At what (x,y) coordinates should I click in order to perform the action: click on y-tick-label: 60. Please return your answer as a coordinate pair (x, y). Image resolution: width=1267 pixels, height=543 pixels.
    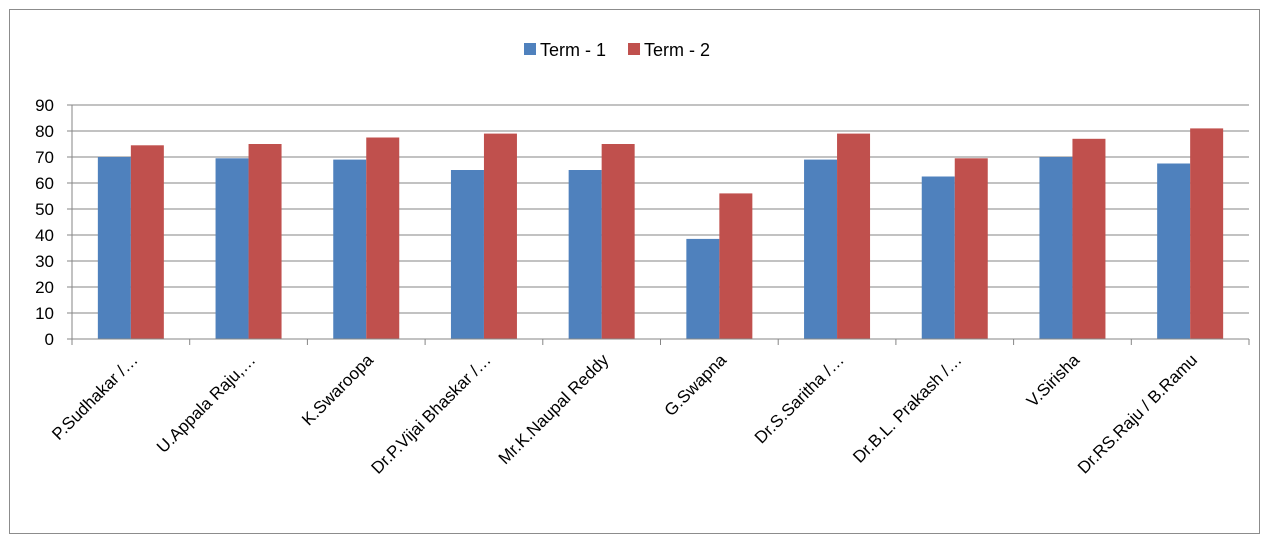
    Looking at the image, I should click on (44, 183).